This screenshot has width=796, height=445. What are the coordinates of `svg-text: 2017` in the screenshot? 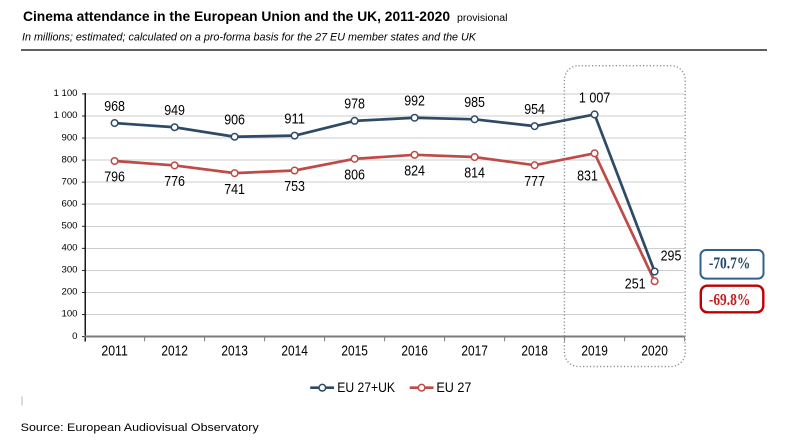 It's located at (474, 352).